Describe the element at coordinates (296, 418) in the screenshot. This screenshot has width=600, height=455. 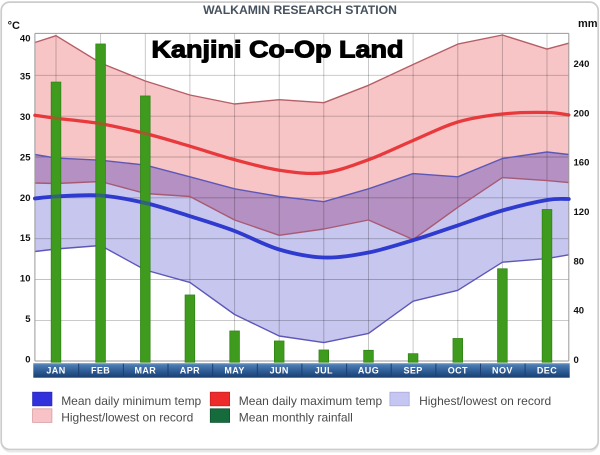
I see `svg-text: Mean monthly rainfall` at that location.